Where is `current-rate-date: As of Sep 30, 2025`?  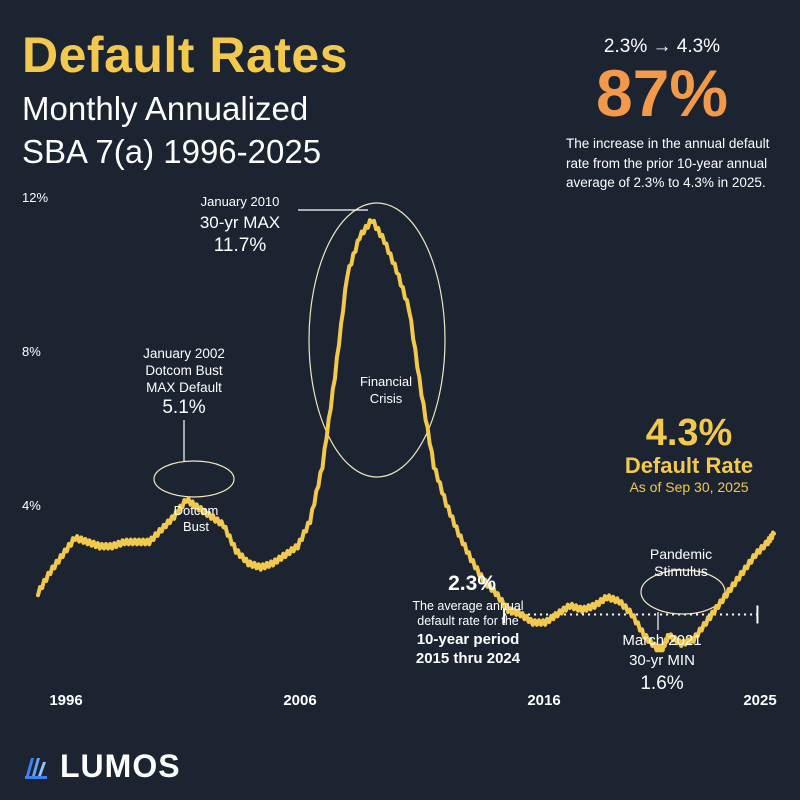 current-rate-date: As of Sep 30, 2025 is located at coordinates (689, 487).